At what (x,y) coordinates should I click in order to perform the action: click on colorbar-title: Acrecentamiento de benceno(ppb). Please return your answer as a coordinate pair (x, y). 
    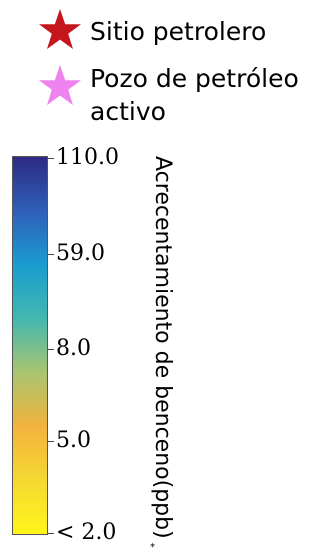
    Looking at the image, I should click on (162, 347).